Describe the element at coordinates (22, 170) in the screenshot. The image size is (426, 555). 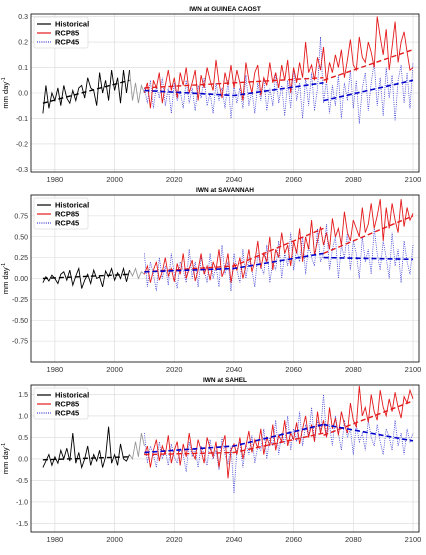
I see `y-tick-label: -0.3` at that location.